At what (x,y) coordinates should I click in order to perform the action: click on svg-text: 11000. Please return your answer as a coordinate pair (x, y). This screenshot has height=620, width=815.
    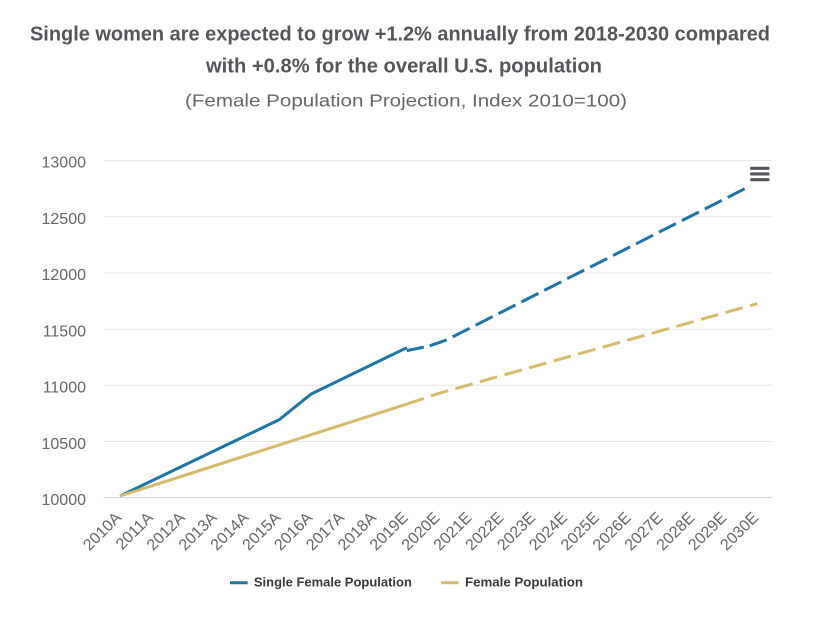
    Looking at the image, I should click on (64, 388).